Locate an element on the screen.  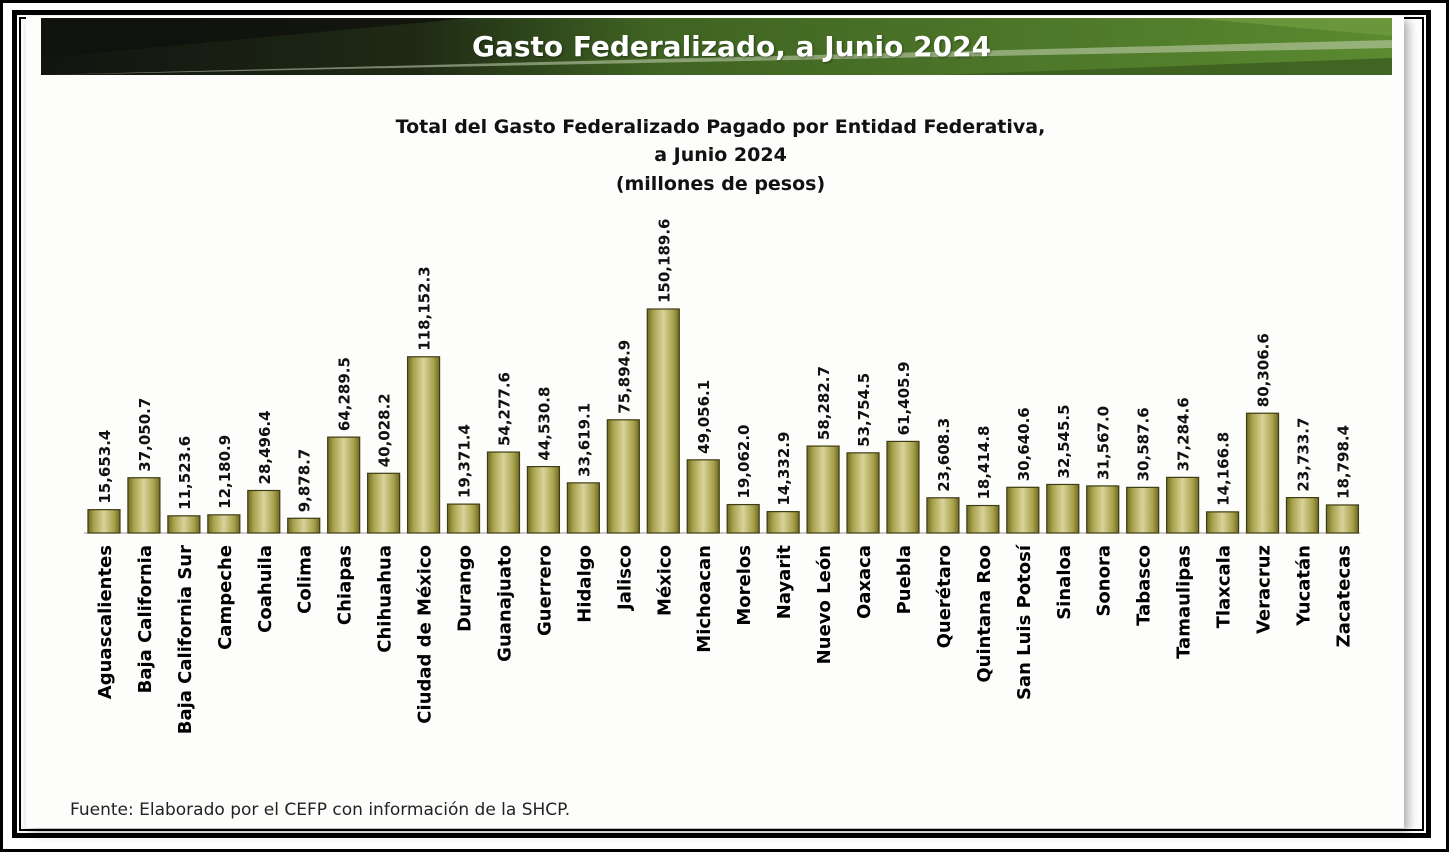
bar-group: 54,277.6 Guanajuato is located at coordinates (503, 517).